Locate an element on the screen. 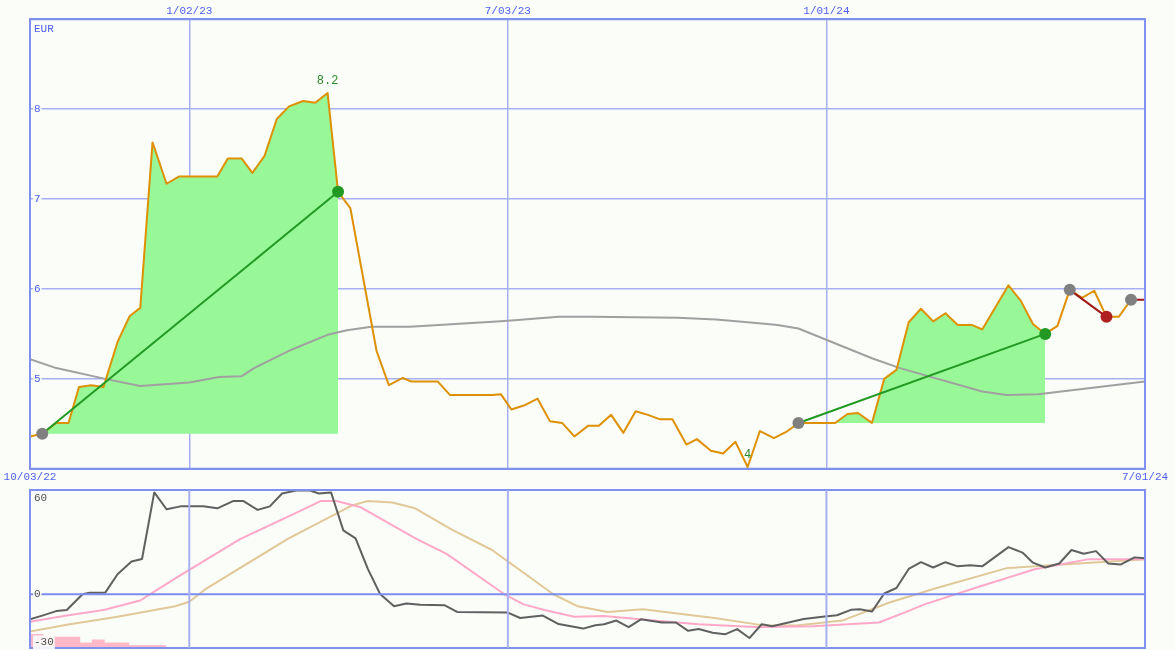  x2-tick-label: 7/03/23 is located at coordinates (507, 10).